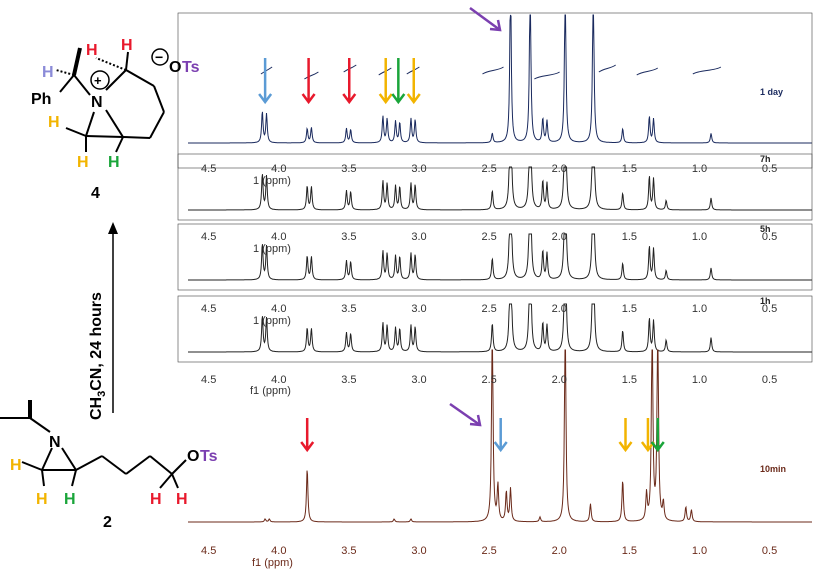 The width and height of the screenshot is (834, 588). What do you see at coordinates (83, 162) in the screenshot?
I see `h-orange-2: H` at bounding box center [83, 162].